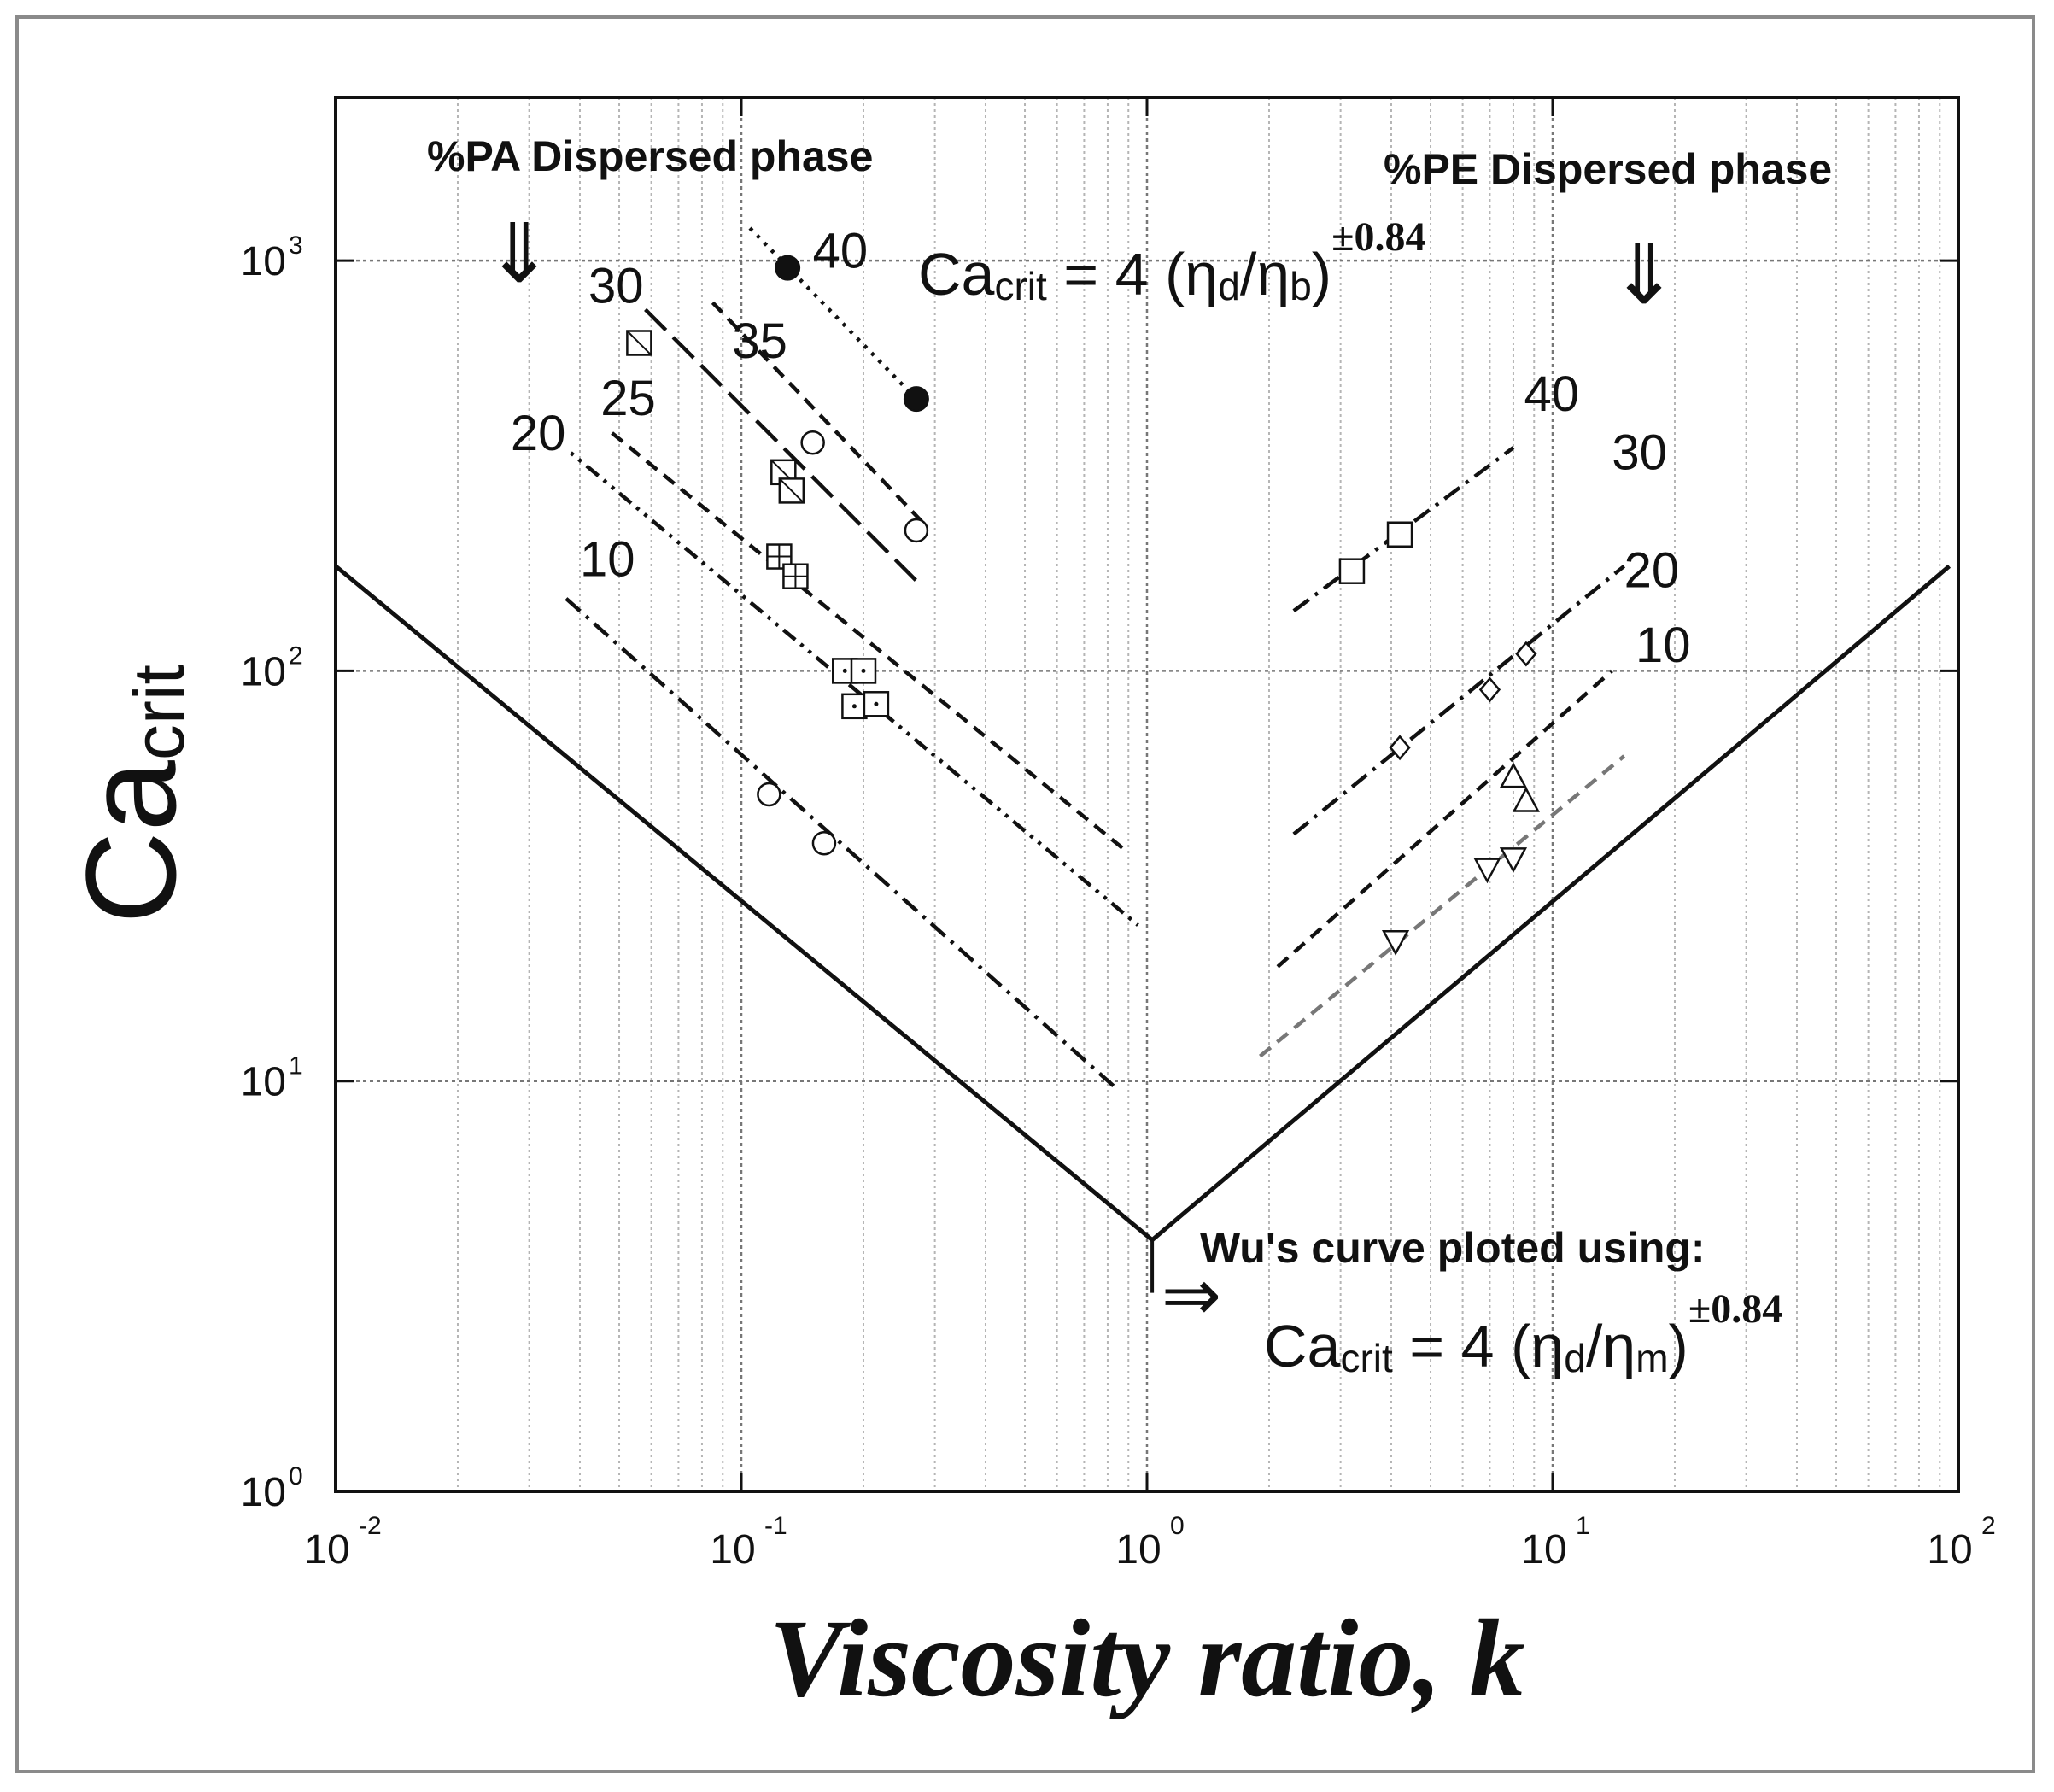 The height and width of the screenshot is (1792, 2054). Describe the element at coordinates (628, 398) in the screenshot. I see `series-label: 25` at that location.